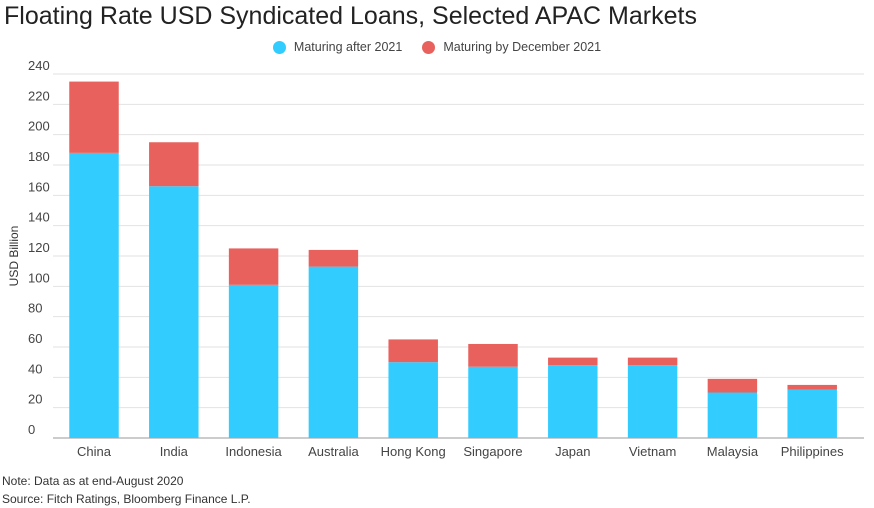 The image size is (874, 508). Describe the element at coordinates (35, 308) in the screenshot. I see `y-tick-label: 80` at that location.